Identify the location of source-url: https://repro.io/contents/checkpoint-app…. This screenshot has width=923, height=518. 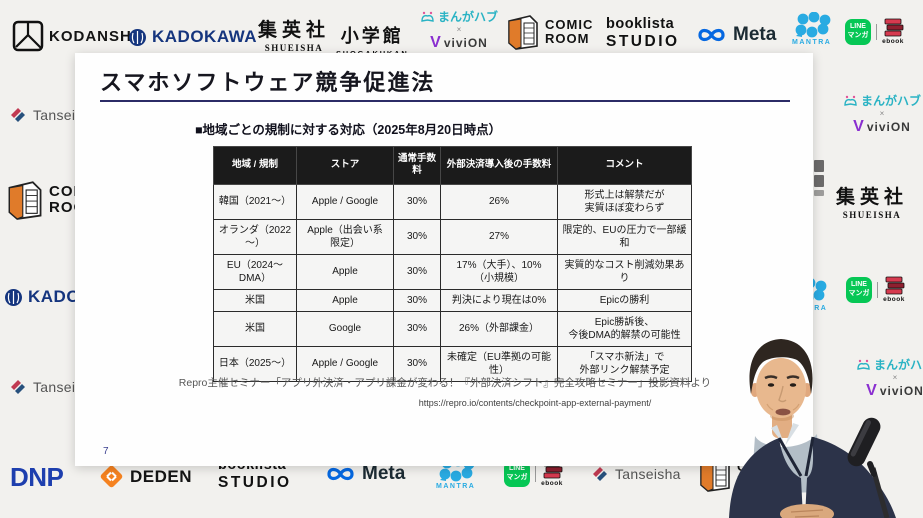
(535, 403).